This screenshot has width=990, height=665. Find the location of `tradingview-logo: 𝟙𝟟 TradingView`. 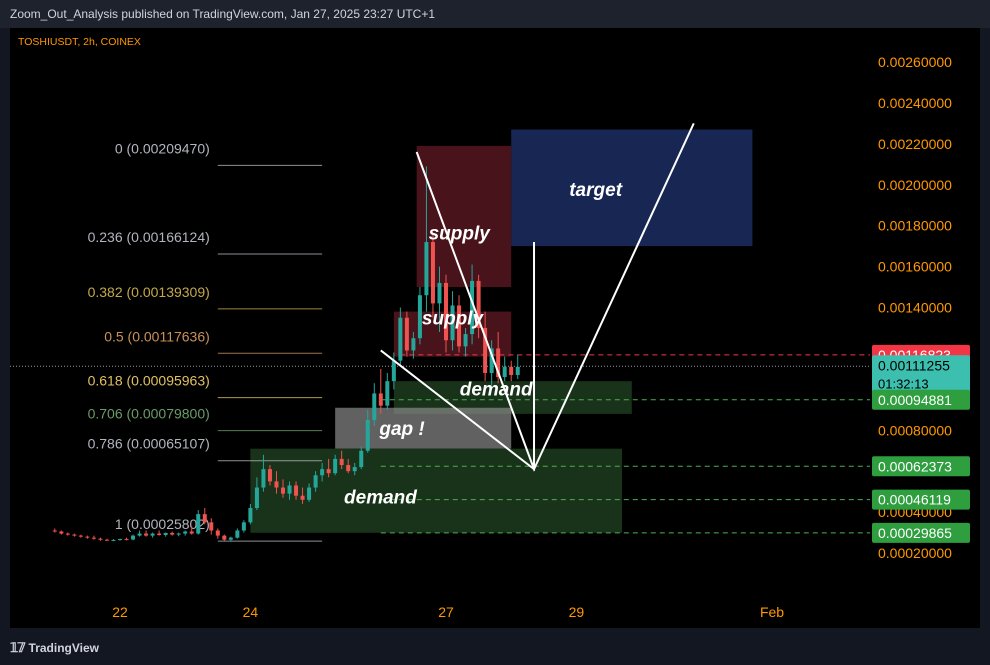

tradingview-logo: 𝟙𝟟 TradingView is located at coordinates (54, 648).